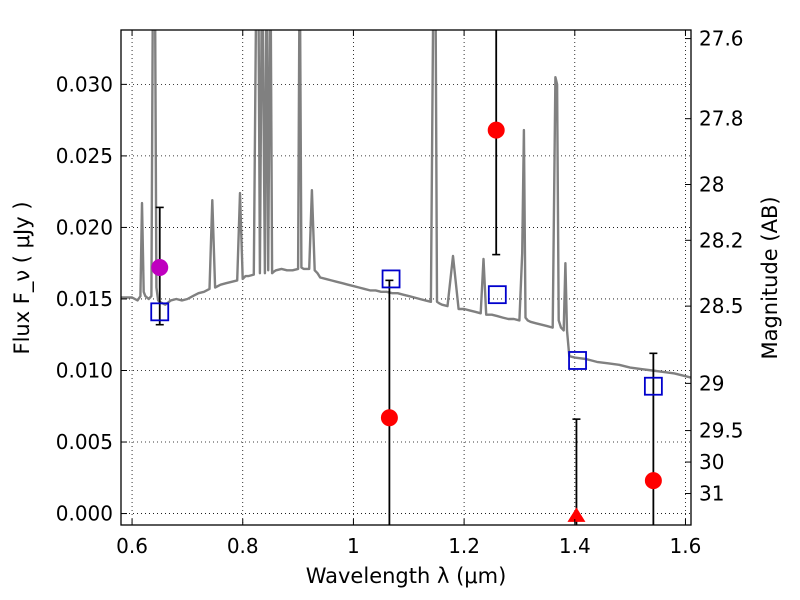 Image resolution: width=800 pixels, height=600 pixels. Describe the element at coordinates (353, 546) in the screenshot. I see `x-tick-label: 1` at that location.